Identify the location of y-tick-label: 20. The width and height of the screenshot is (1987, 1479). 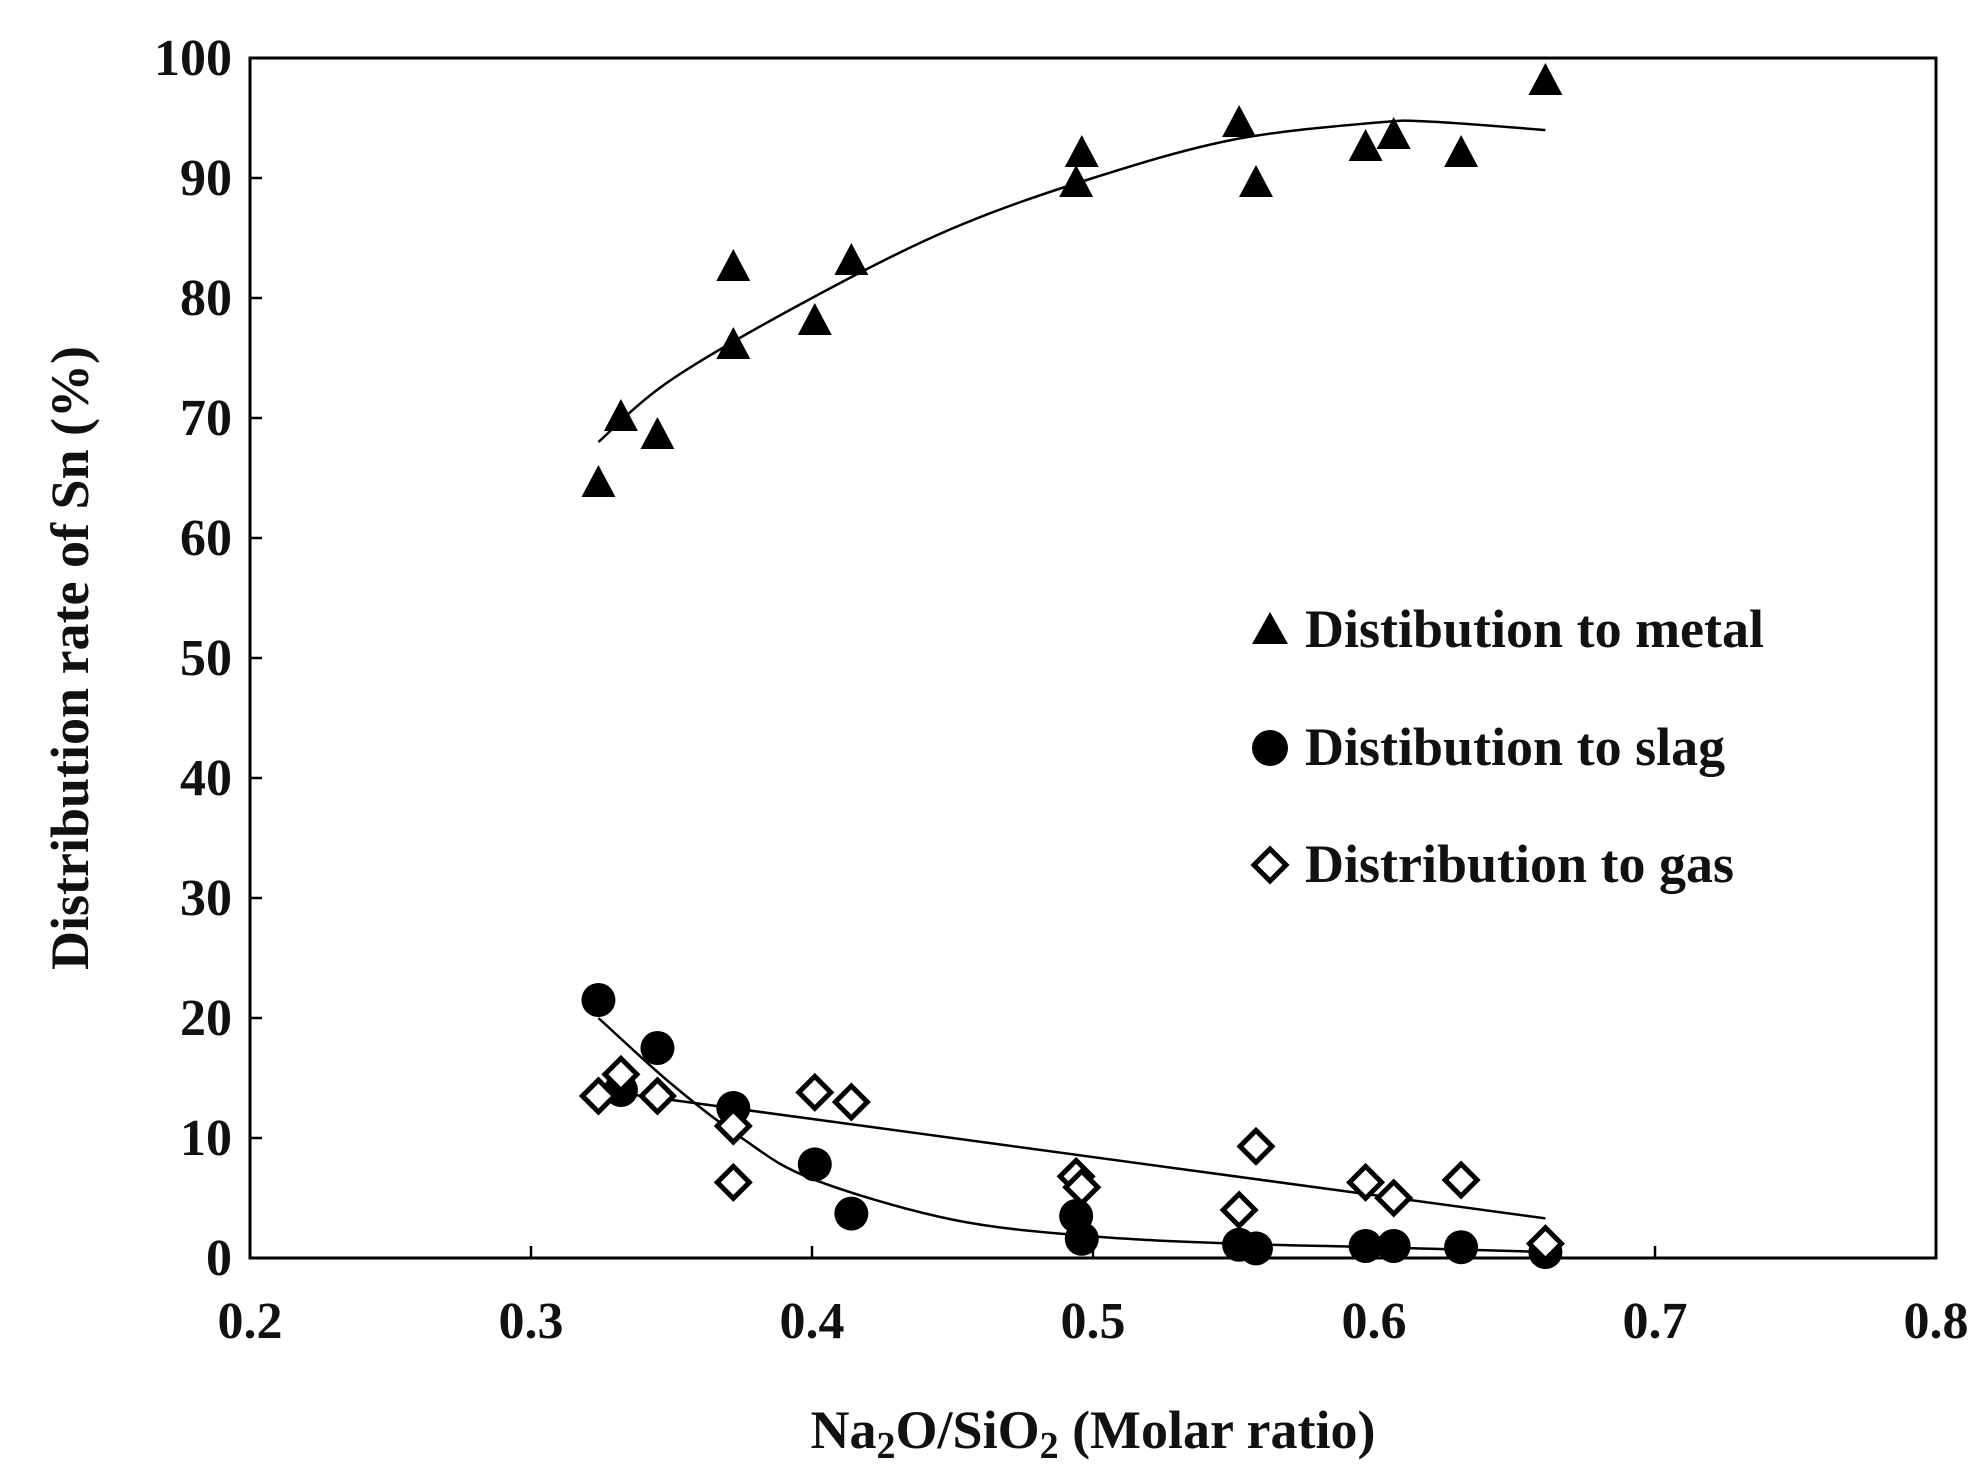
(206, 1018).